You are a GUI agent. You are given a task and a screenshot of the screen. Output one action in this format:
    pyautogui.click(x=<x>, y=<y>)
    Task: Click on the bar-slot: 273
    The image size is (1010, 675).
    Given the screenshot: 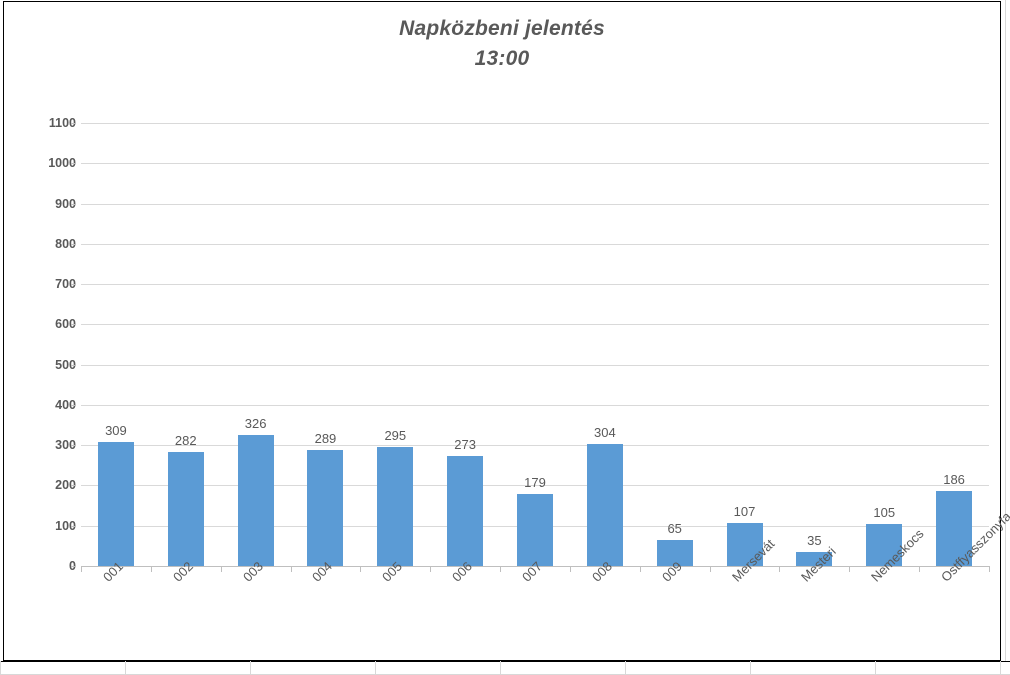 What is the action you would take?
    pyautogui.click(x=465, y=344)
    